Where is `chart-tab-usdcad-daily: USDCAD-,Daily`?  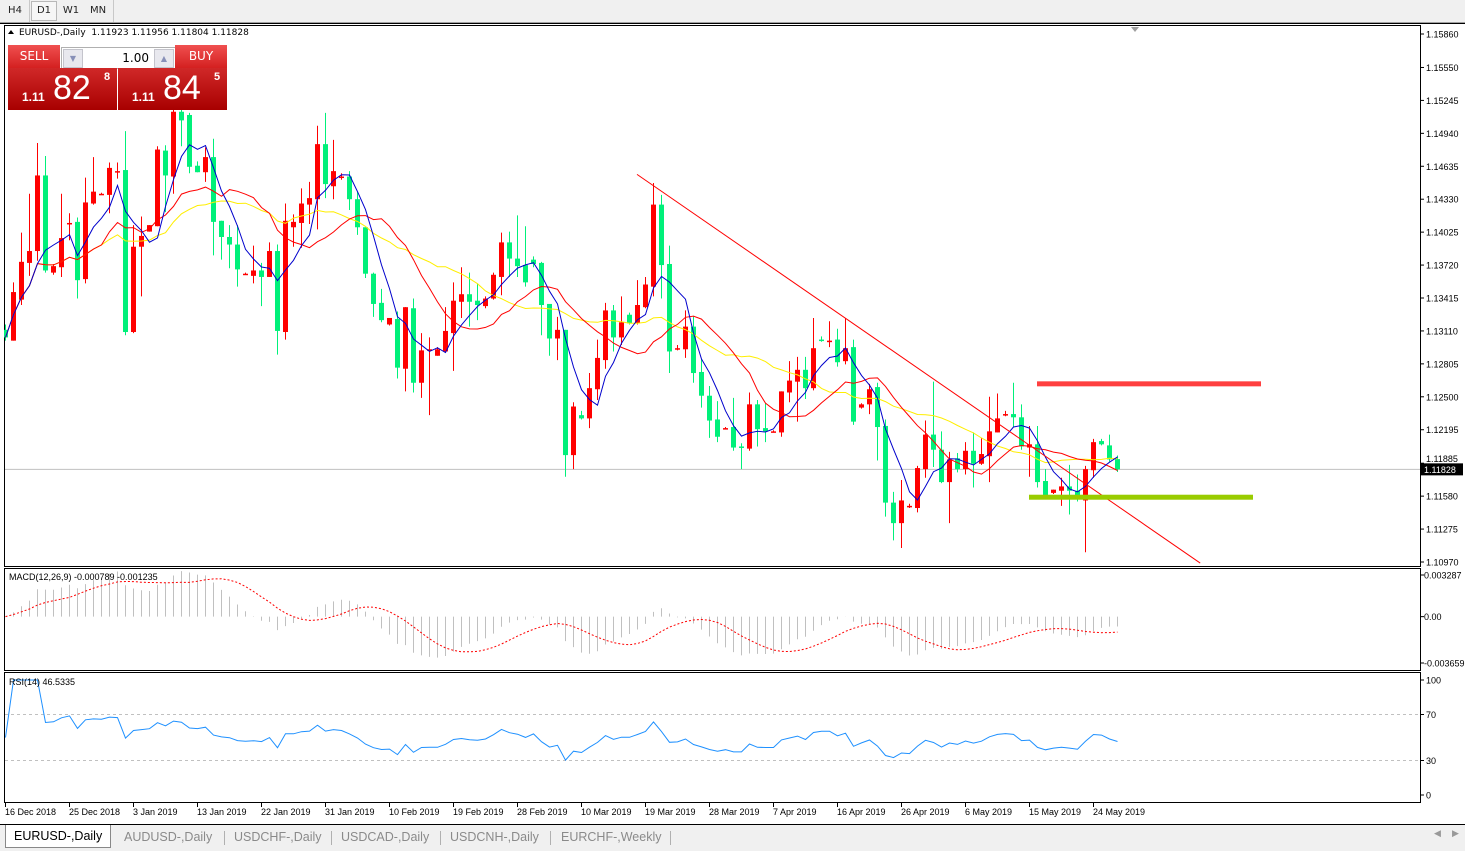
chart-tab-usdcad-daily: USDCAD-,Daily is located at coordinates (385, 837).